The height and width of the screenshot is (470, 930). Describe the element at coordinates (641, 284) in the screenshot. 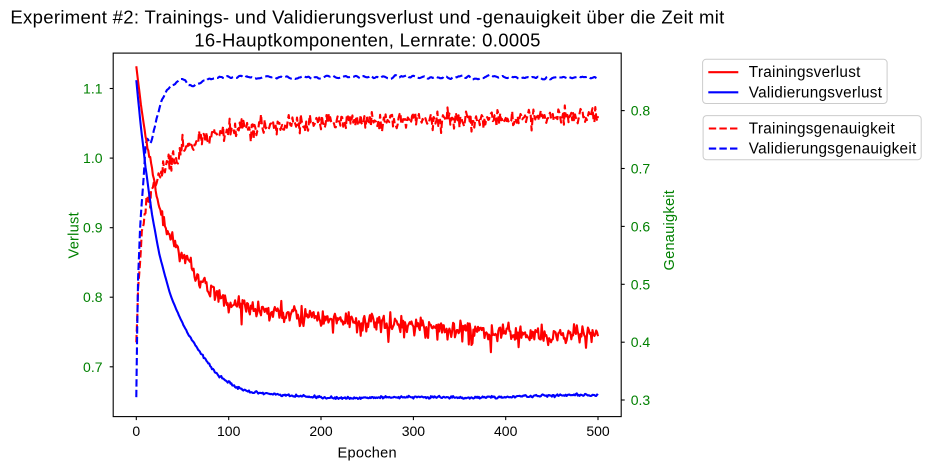

I see `svg-text: 0.5` at that location.